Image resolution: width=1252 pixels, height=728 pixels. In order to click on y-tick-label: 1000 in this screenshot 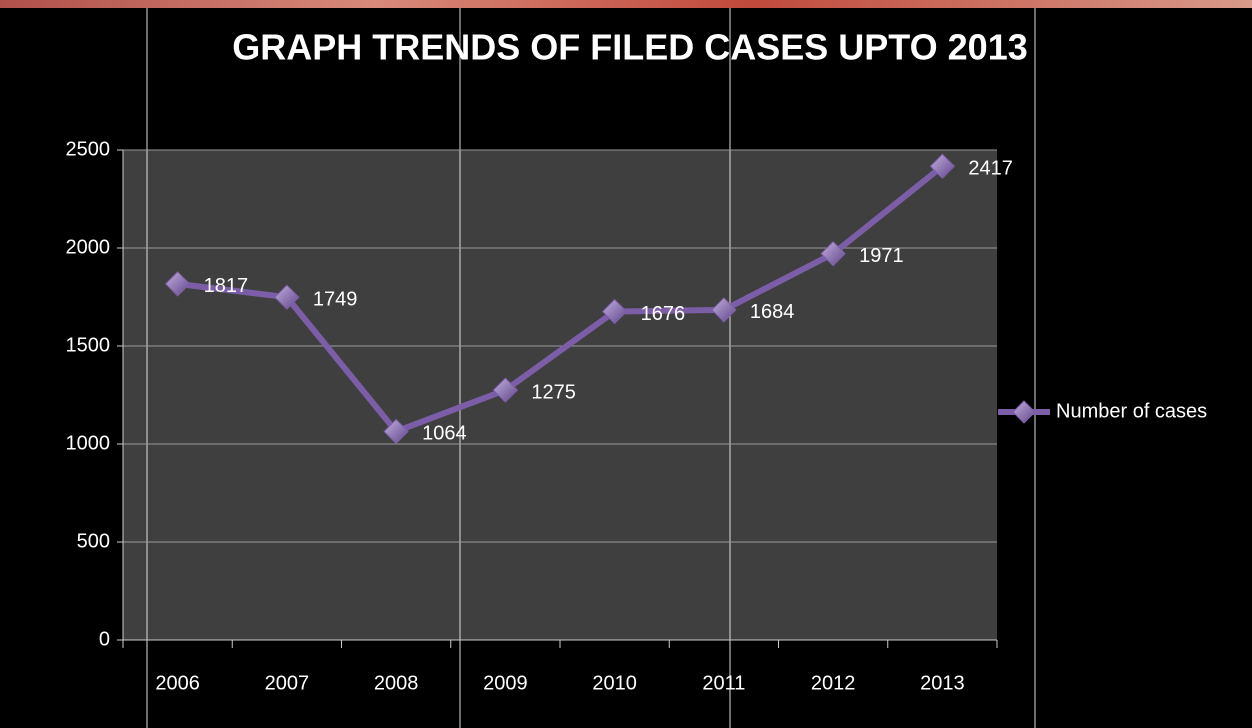, I will do `click(88, 443)`.